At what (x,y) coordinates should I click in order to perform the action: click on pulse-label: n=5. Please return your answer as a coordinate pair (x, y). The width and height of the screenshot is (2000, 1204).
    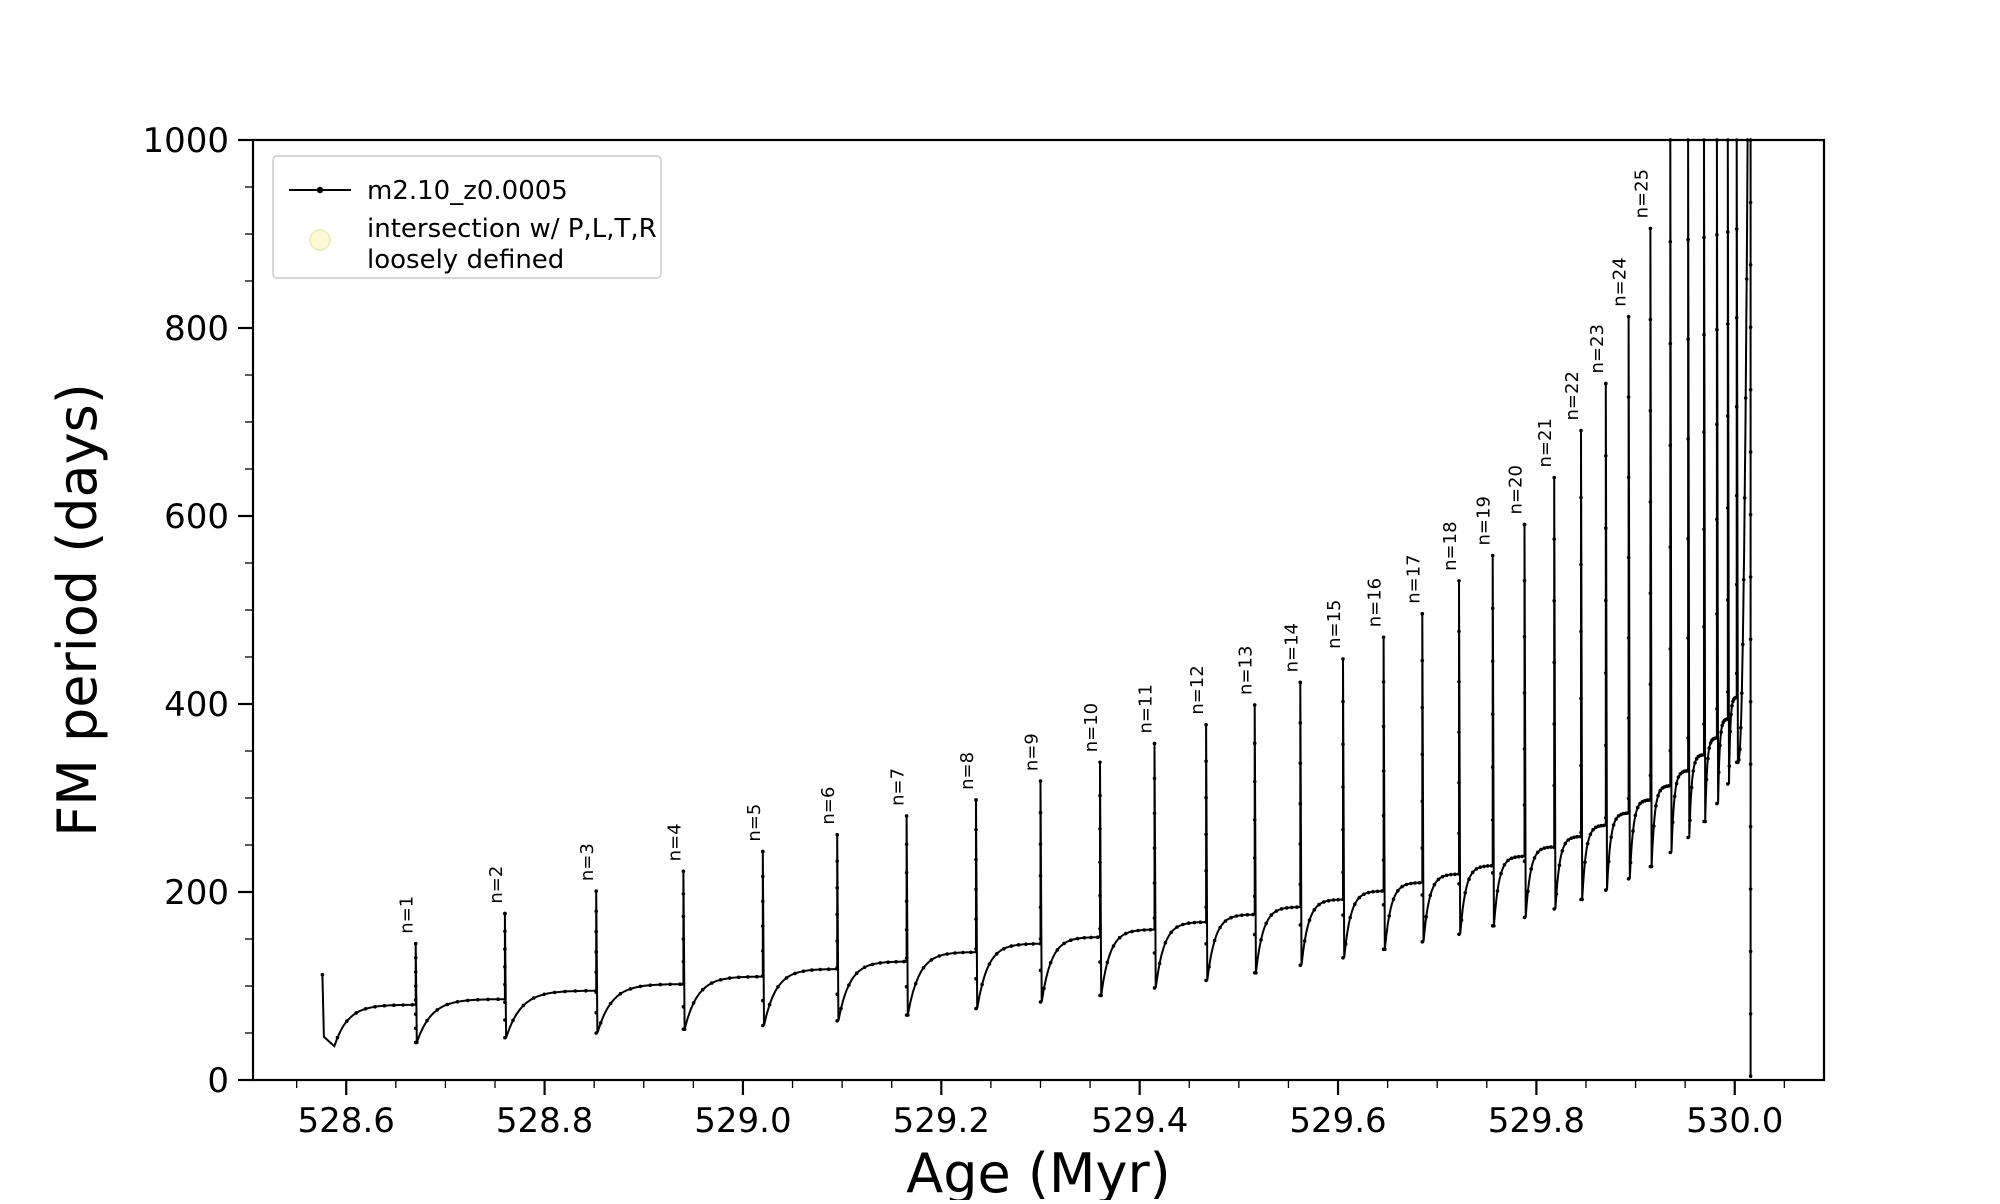
    Looking at the image, I should click on (754, 823).